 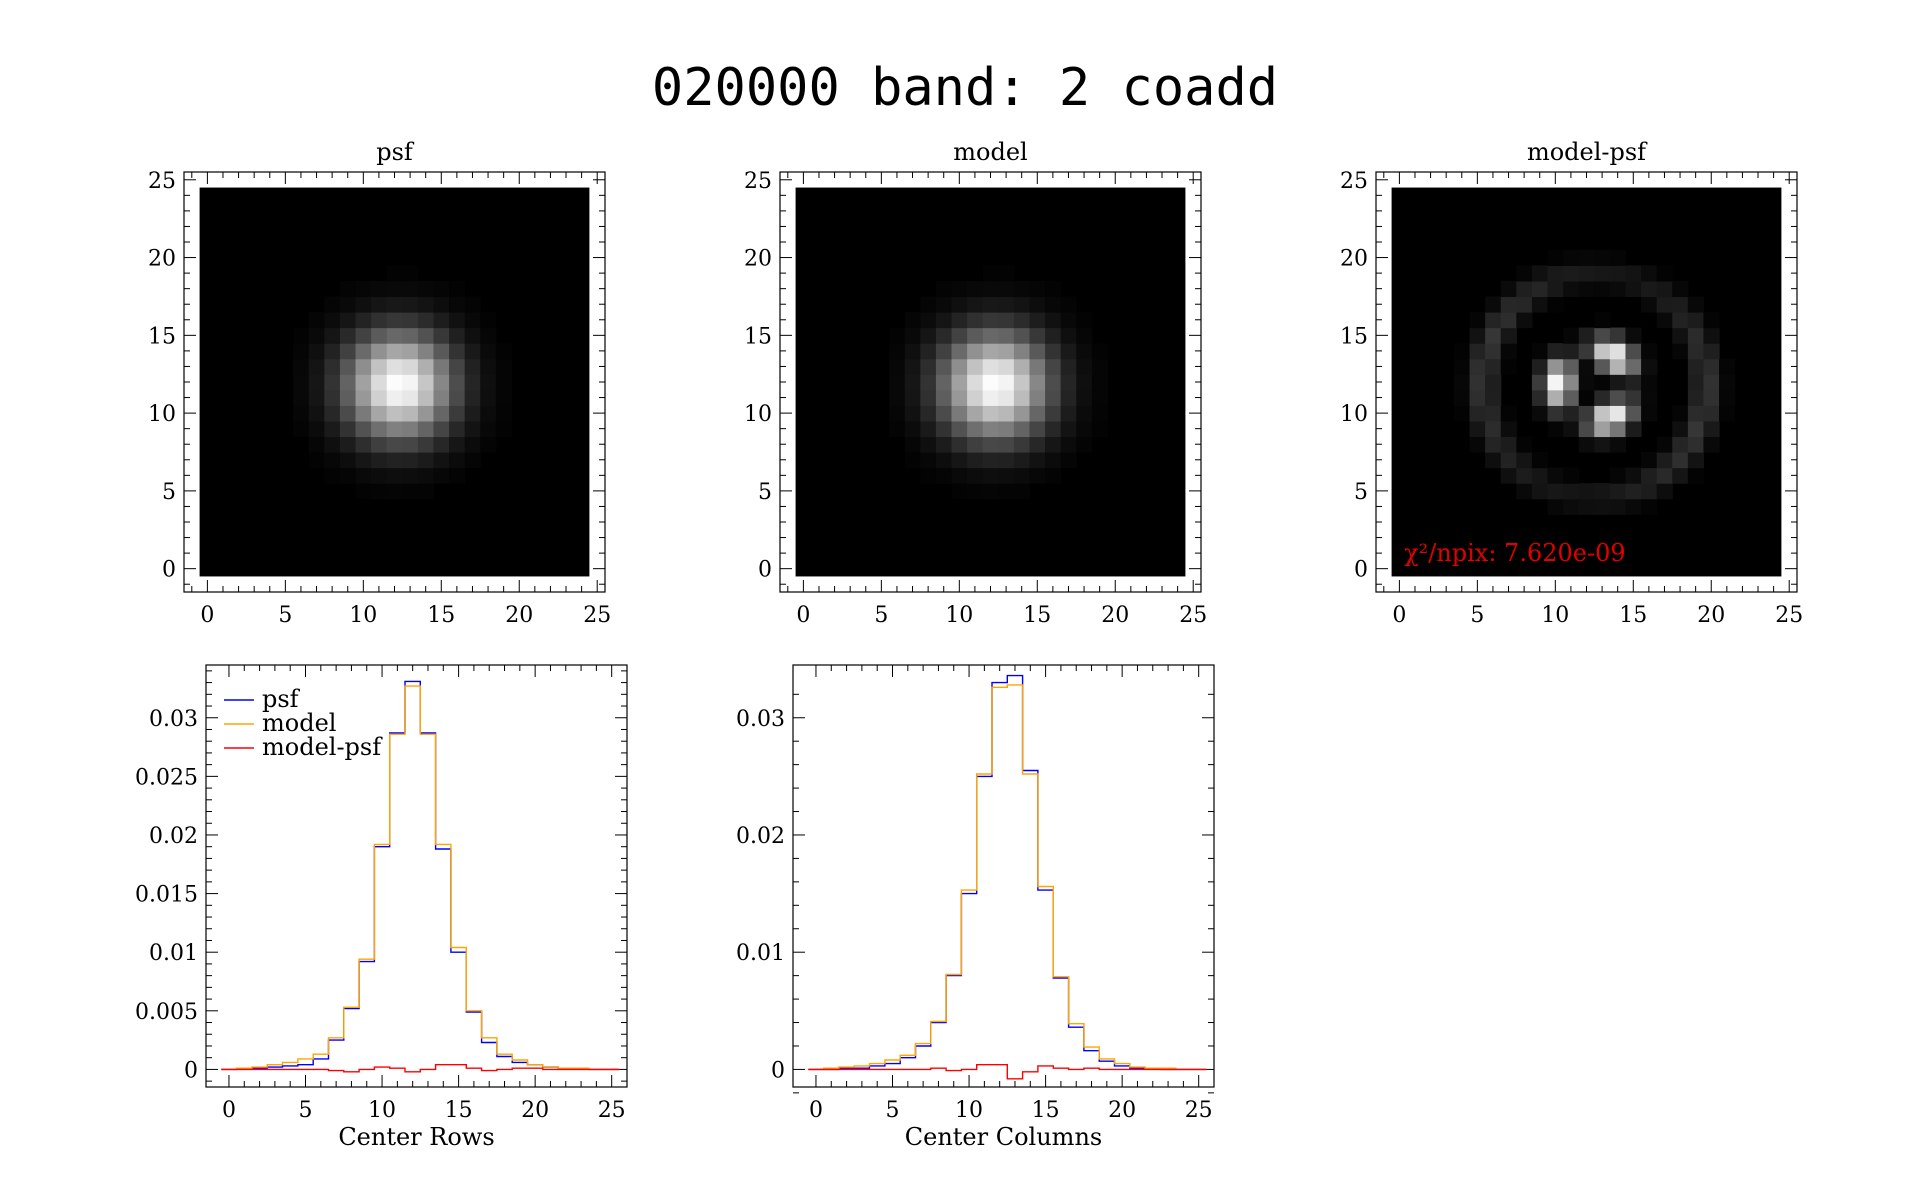 What do you see at coordinates (162, 414) in the screenshot?
I see `y-tick-label: 10` at bounding box center [162, 414].